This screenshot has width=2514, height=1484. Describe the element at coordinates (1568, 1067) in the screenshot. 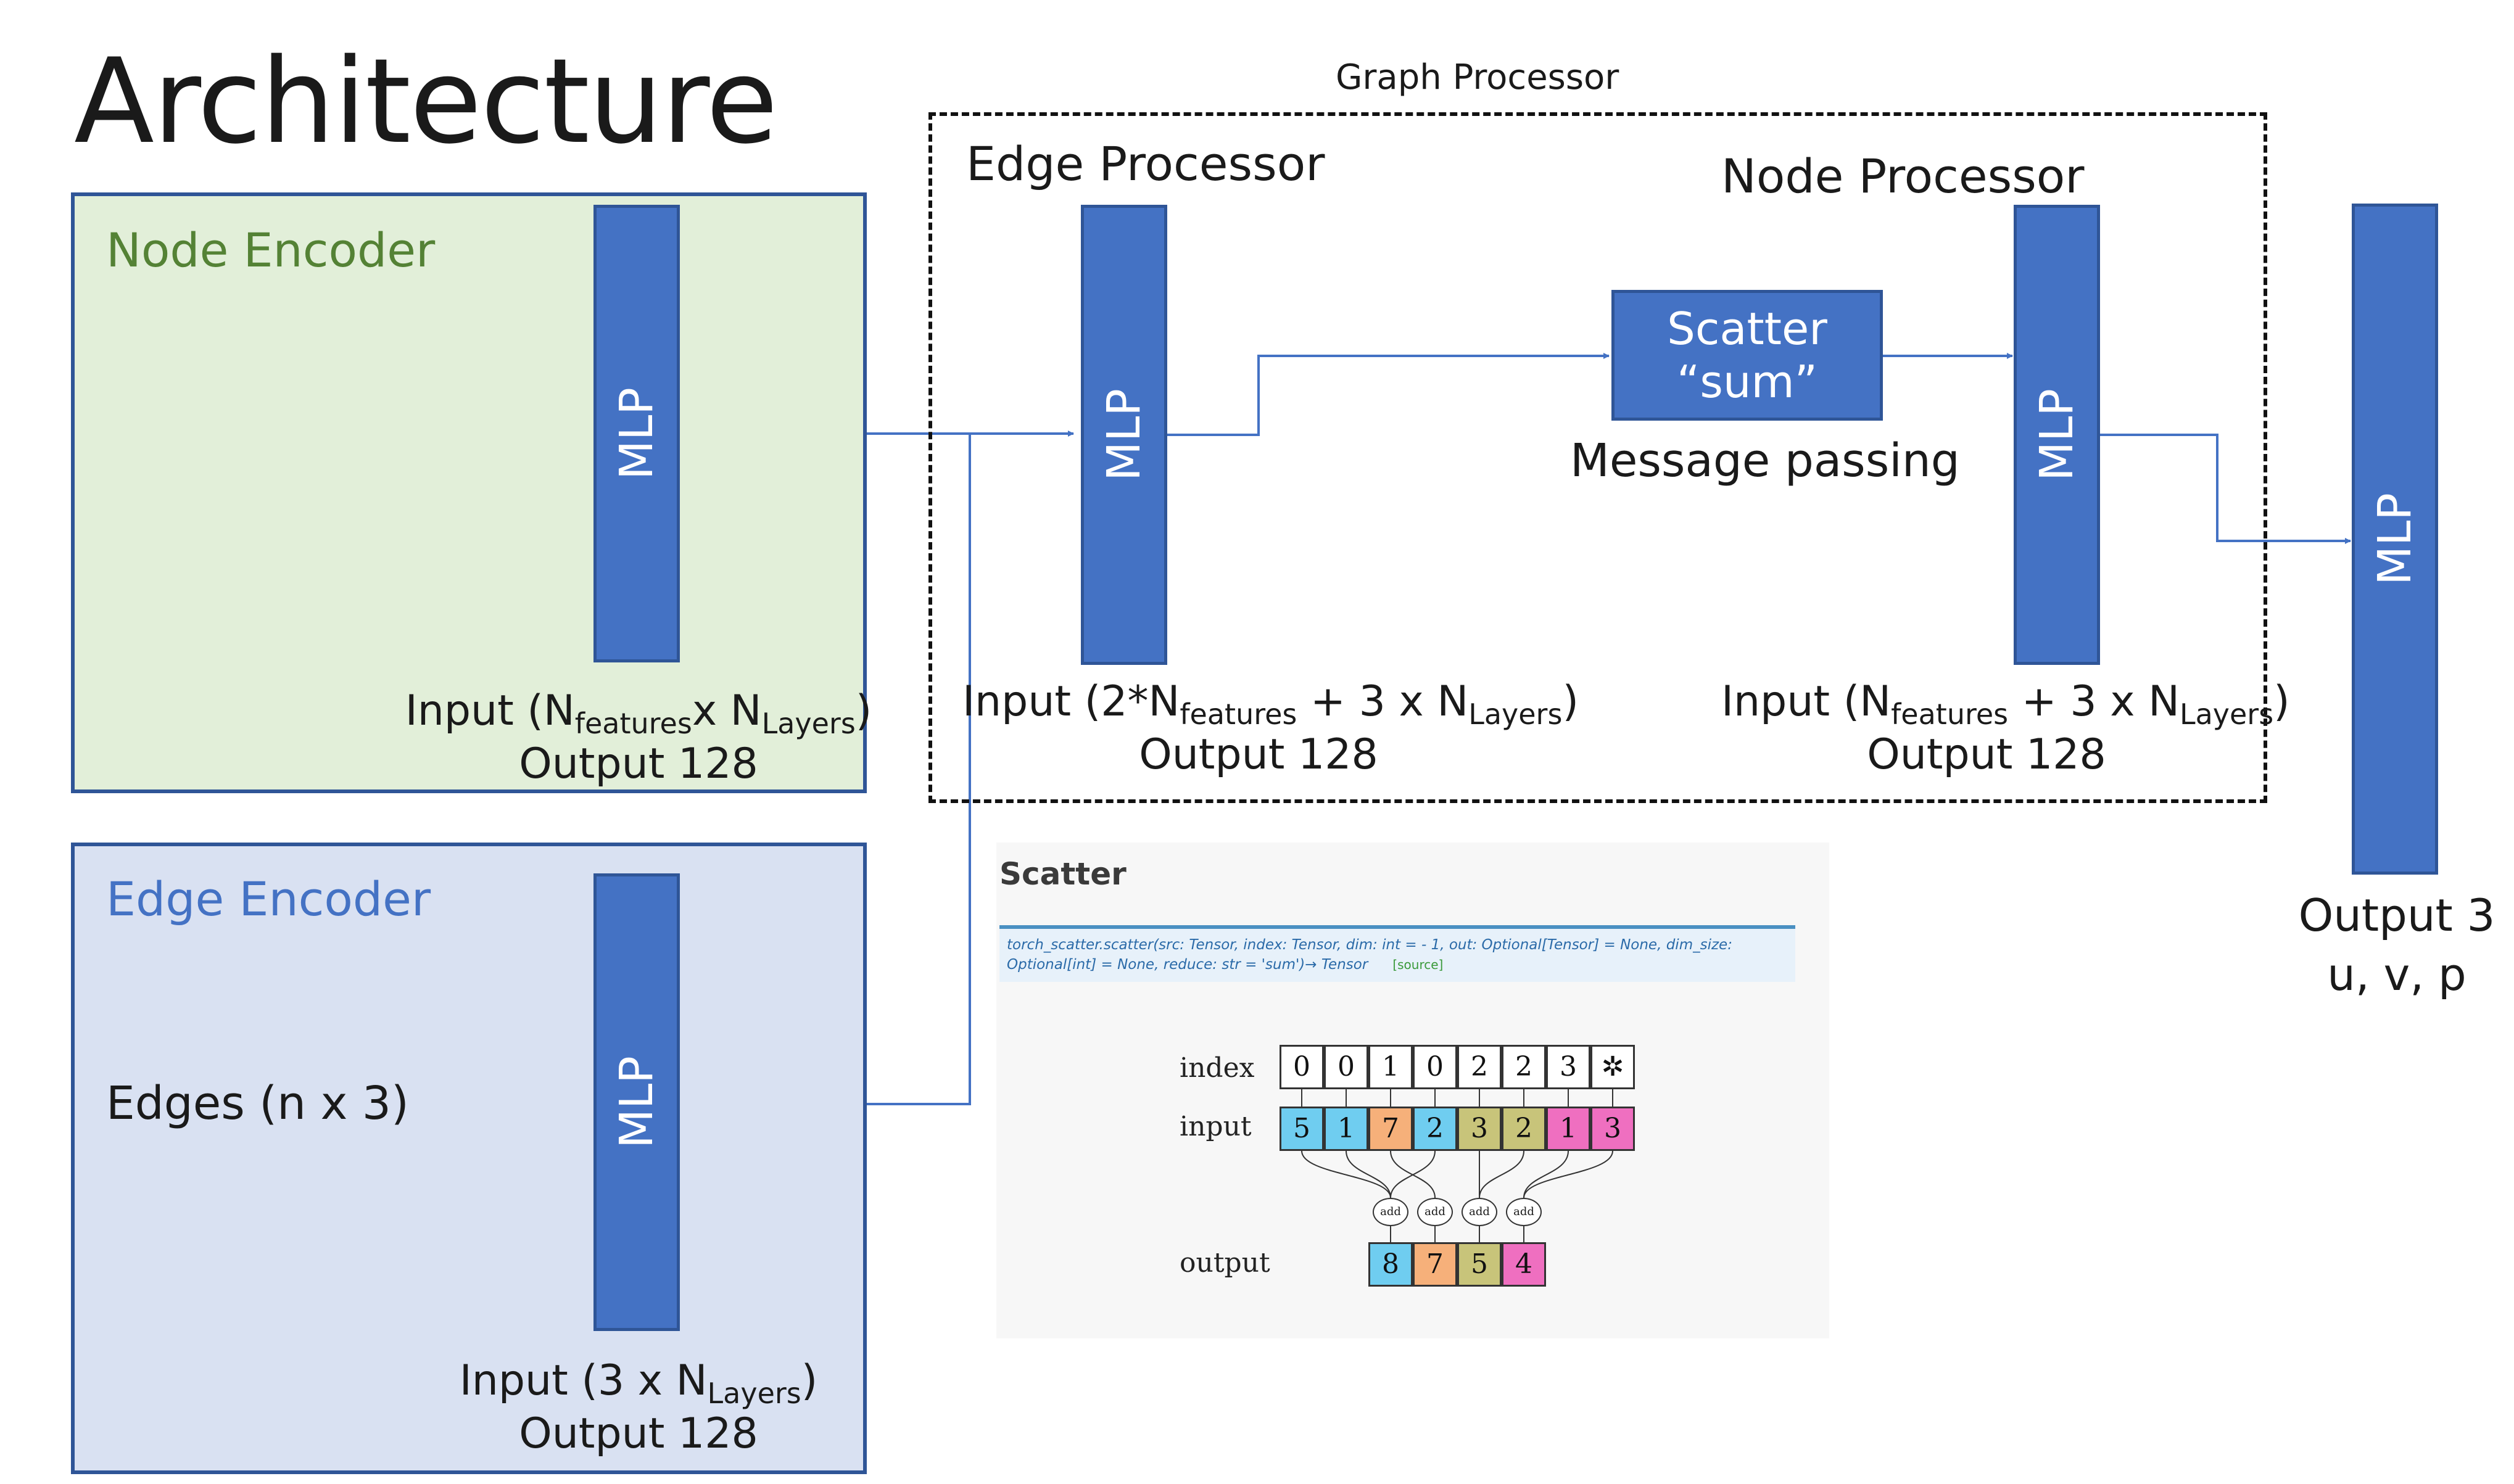

I see `index-cell: 3` at that location.